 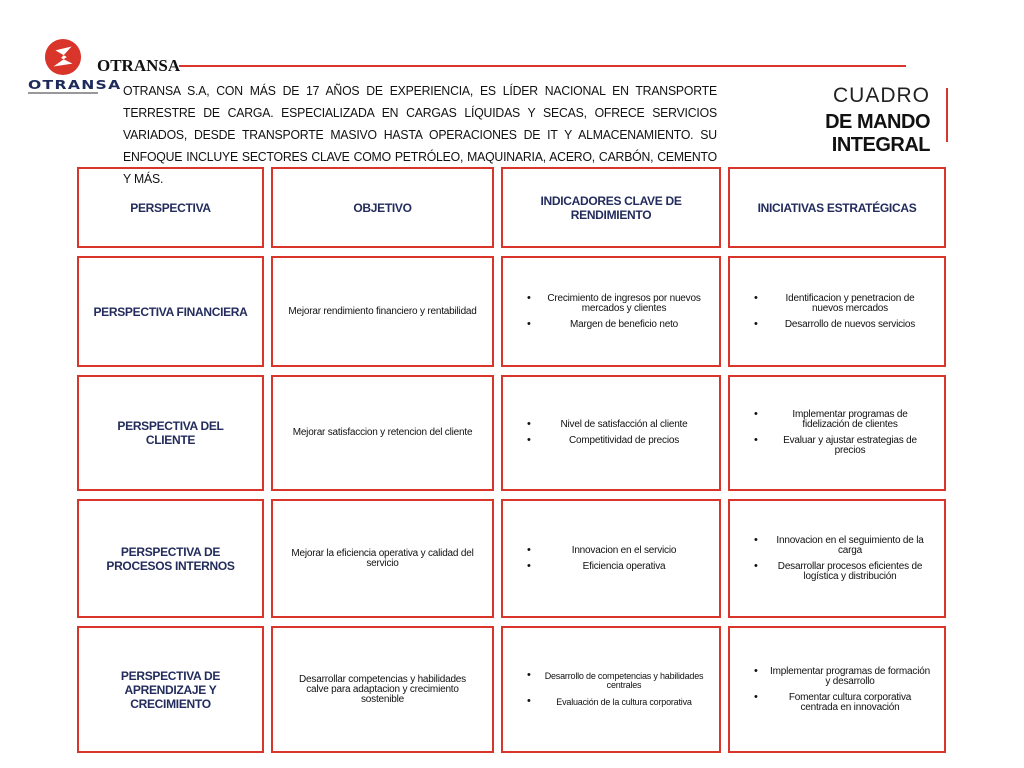 What do you see at coordinates (611, 440) in the screenshot?
I see `list-item: Competitividad de precios` at bounding box center [611, 440].